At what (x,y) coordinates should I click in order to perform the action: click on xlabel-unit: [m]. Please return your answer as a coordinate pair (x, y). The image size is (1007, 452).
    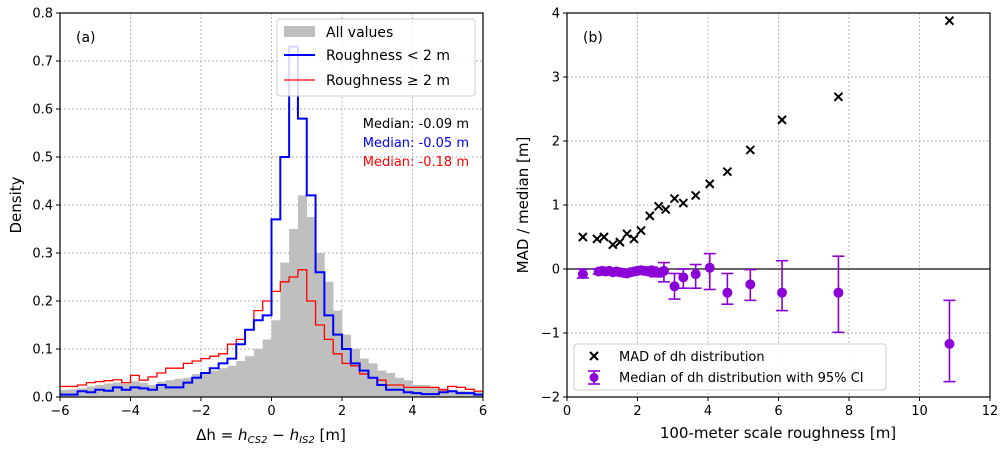
    Looking at the image, I should click on (330, 435).